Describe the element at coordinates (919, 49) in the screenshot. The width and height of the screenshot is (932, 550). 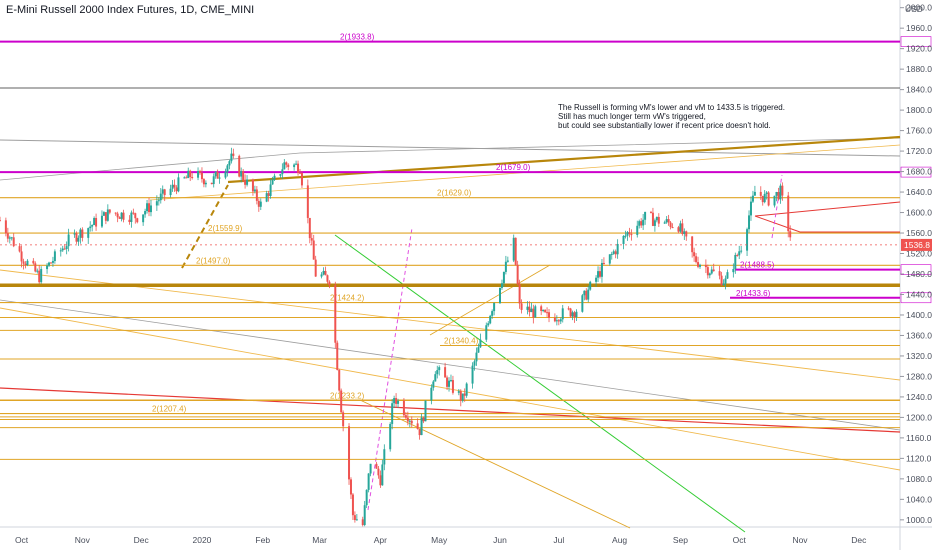
I see `y-tick-label: 1920.0` at that location.